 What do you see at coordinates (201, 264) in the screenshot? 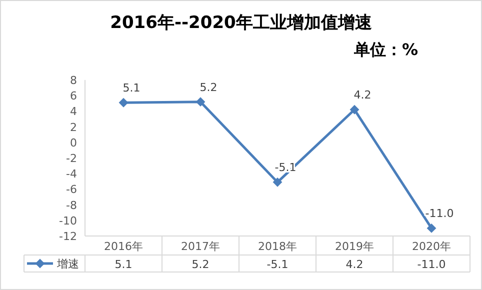
I see `data-label: 5.2` at bounding box center [201, 264].